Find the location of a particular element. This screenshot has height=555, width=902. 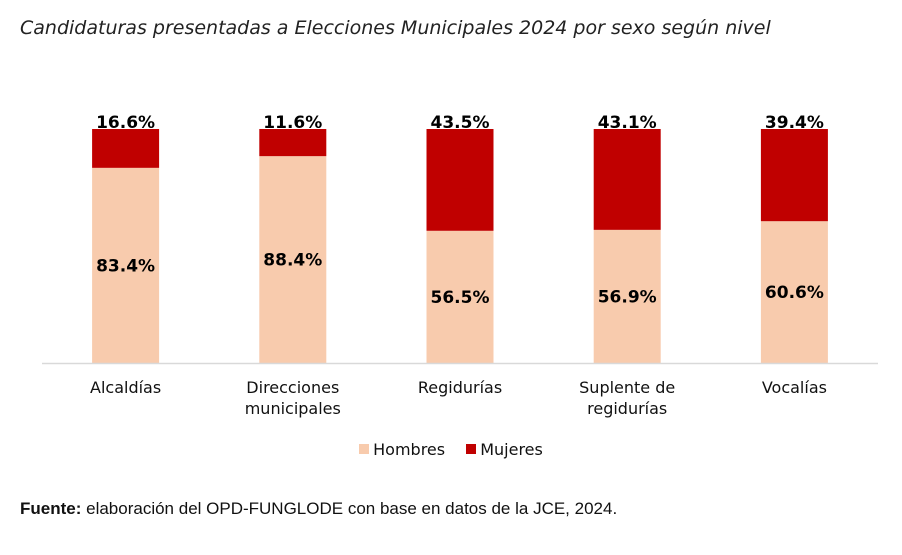

legend-swatch-hombres is located at coordinates (364, 449).